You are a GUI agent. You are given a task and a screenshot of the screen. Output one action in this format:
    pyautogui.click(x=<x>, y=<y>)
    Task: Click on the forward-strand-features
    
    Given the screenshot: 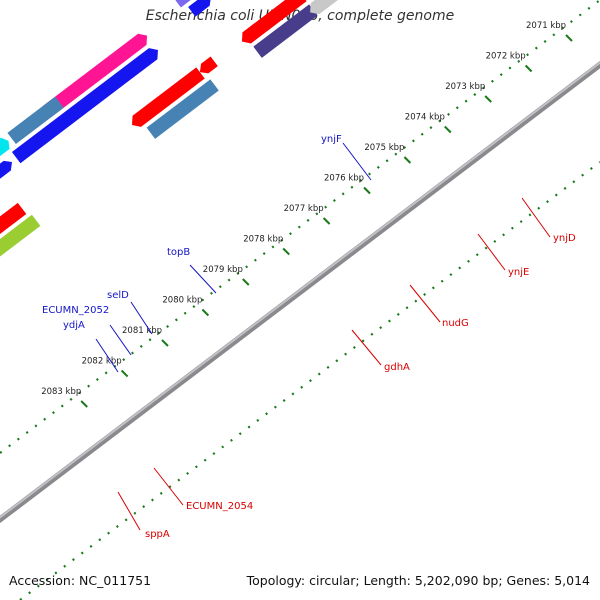 What is the action you would take?
    pyautogui.click(x=107, y=93)
    